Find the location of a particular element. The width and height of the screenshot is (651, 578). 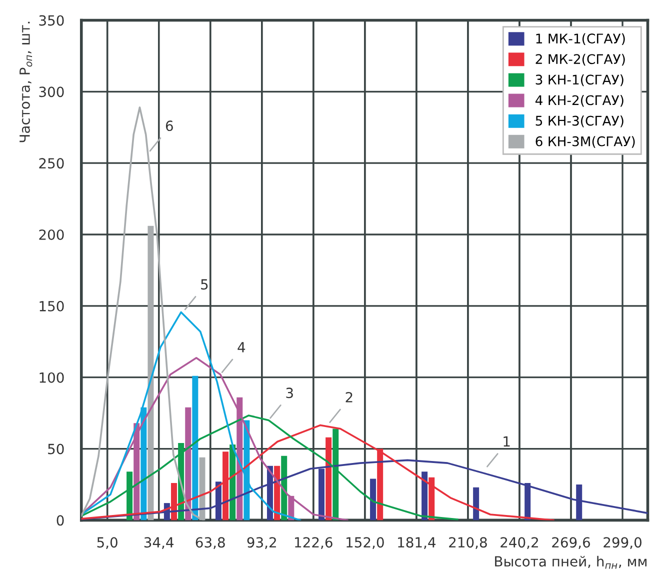

x-tick-label: 34,4 is located at coordinates (159, 543).